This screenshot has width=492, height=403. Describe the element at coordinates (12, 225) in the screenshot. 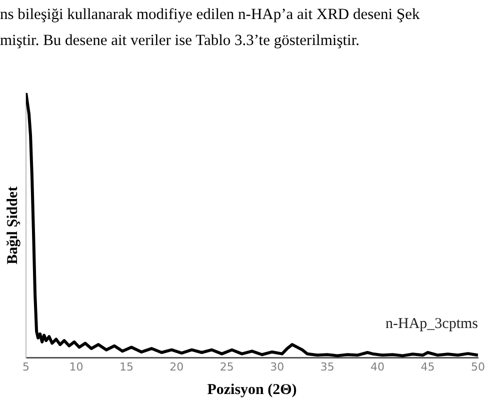

I see `y-axis-title: Bağıl Şiddet` at that location.